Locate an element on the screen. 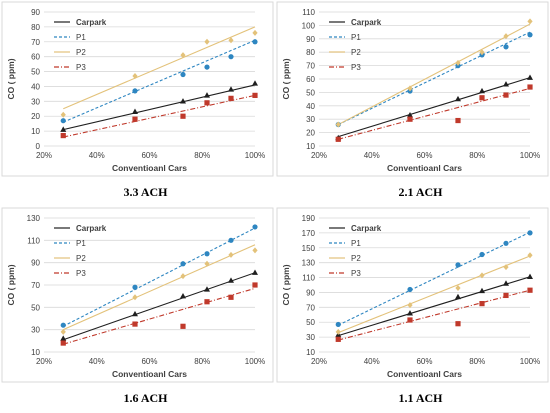 This screenshot has height=413, width=550. series-line-p3 is located at coordinates (434, 113).